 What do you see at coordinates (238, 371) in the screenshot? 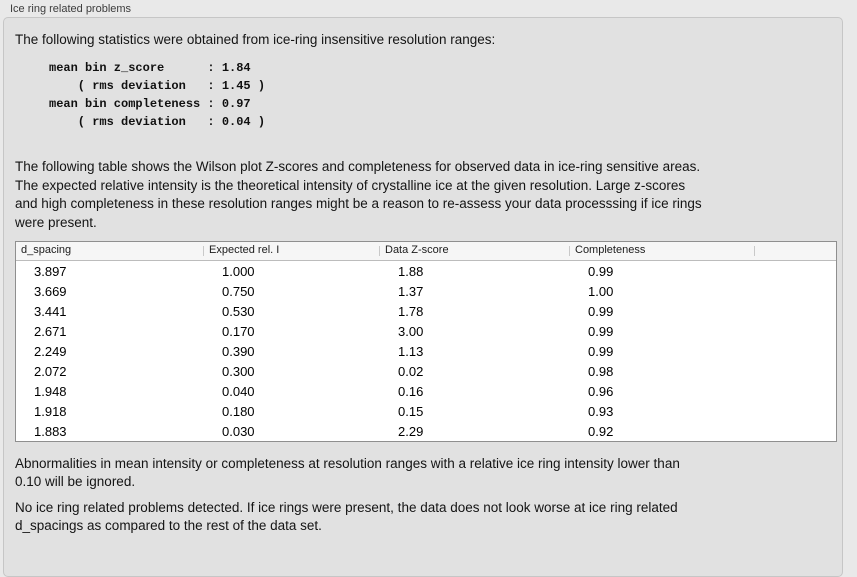
I see `table-cell: 0.300` at bounding box center [238, 371].